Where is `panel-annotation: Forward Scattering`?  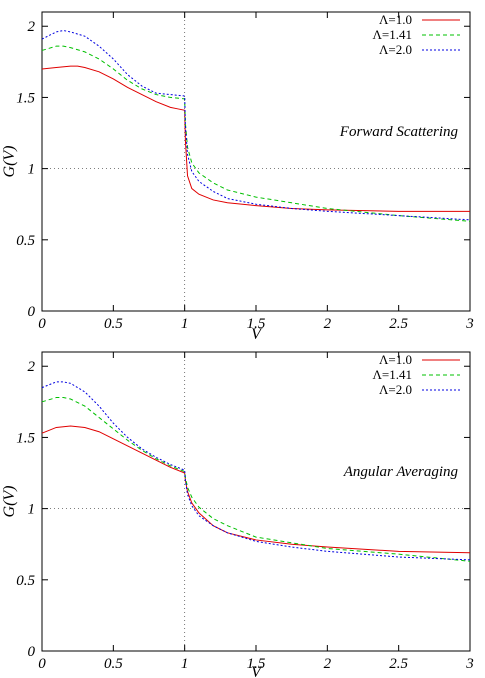
panel-annotation: Forward Scattering is located at coordinates (399, 132).